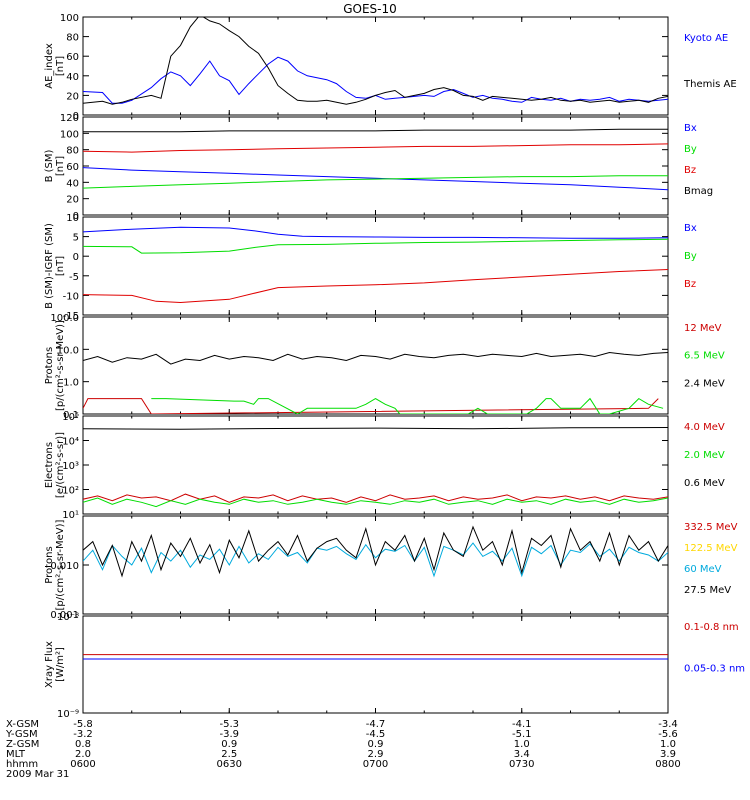 Image resolution: width=750 pixels, height=800 pixels. Describe the element at coordinates (37, 774) in the screenshot. I see `footer-date: 2009 Mar 31` at that location.